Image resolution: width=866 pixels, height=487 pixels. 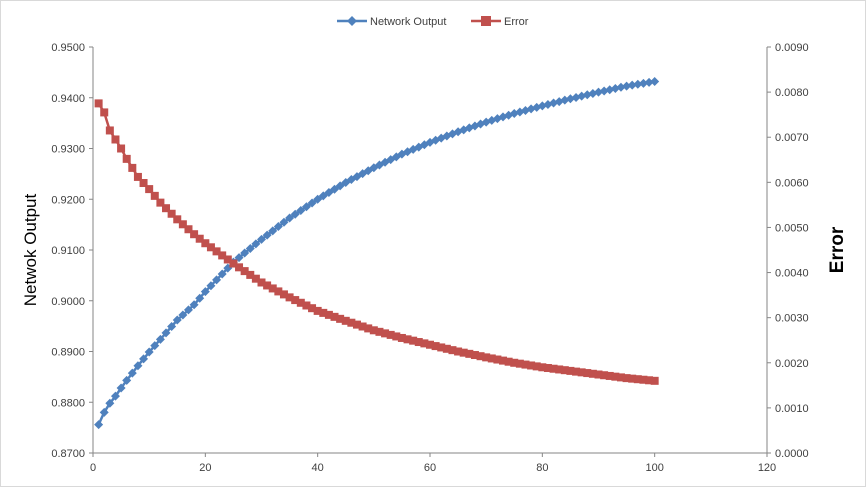 What do you see at coordinates (68, 353) in the screenshot?
I see `left-tick-label: 0.8900` at bounding box center [68, 353].